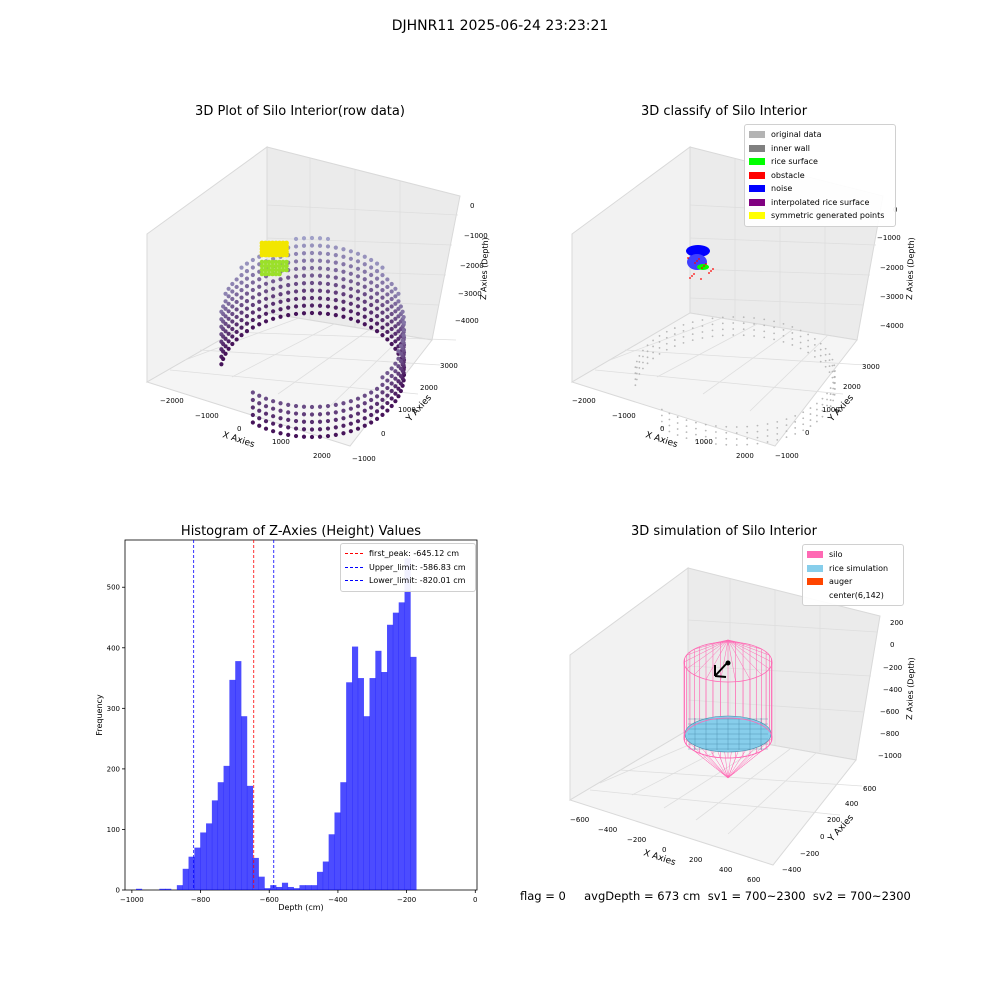  Describe the element at coordinates (299, 897) in the screenshot. I see `histogram-xticks: −1000 −800 −600 −400 −200 0` at that location.